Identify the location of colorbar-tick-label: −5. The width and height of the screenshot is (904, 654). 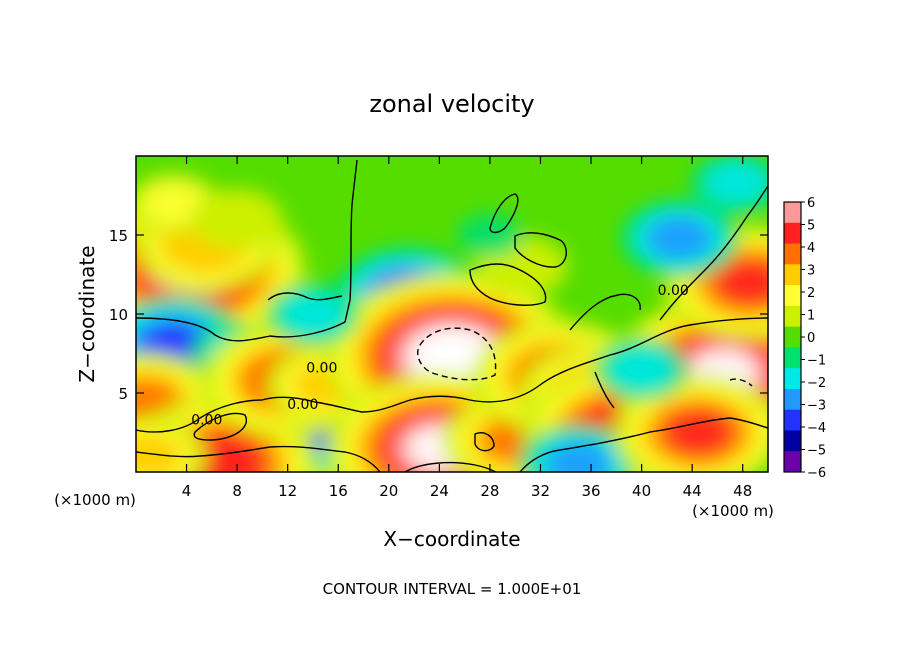
(816, 451).